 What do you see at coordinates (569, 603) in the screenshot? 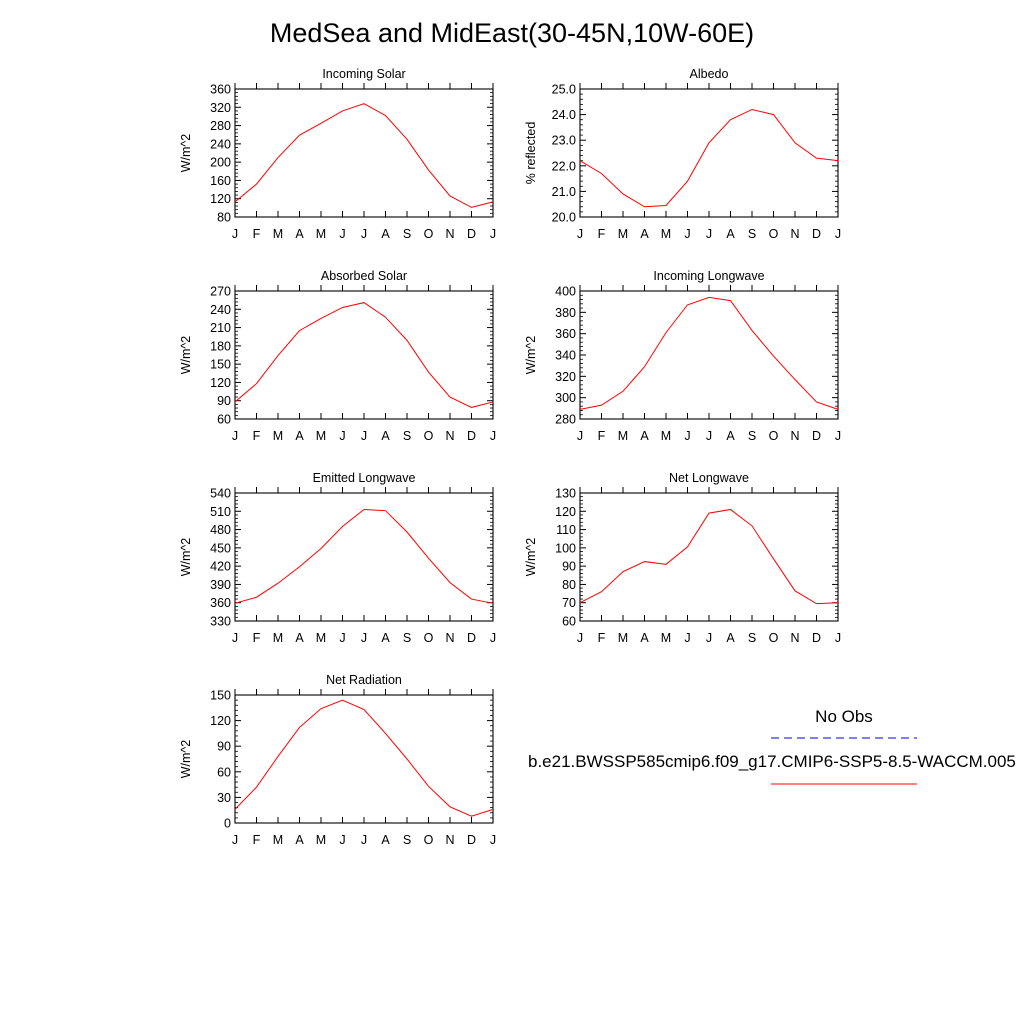
I see `y-tick-label: 70` at bounding box center [569, 603].